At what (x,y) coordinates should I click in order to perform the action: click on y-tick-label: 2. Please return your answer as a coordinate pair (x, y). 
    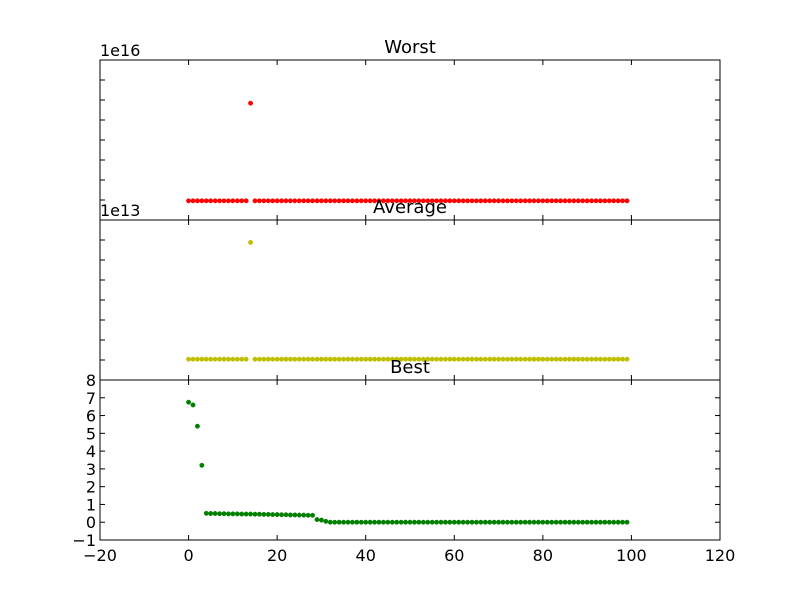
    Looking at the image, I should click on (91, 487).